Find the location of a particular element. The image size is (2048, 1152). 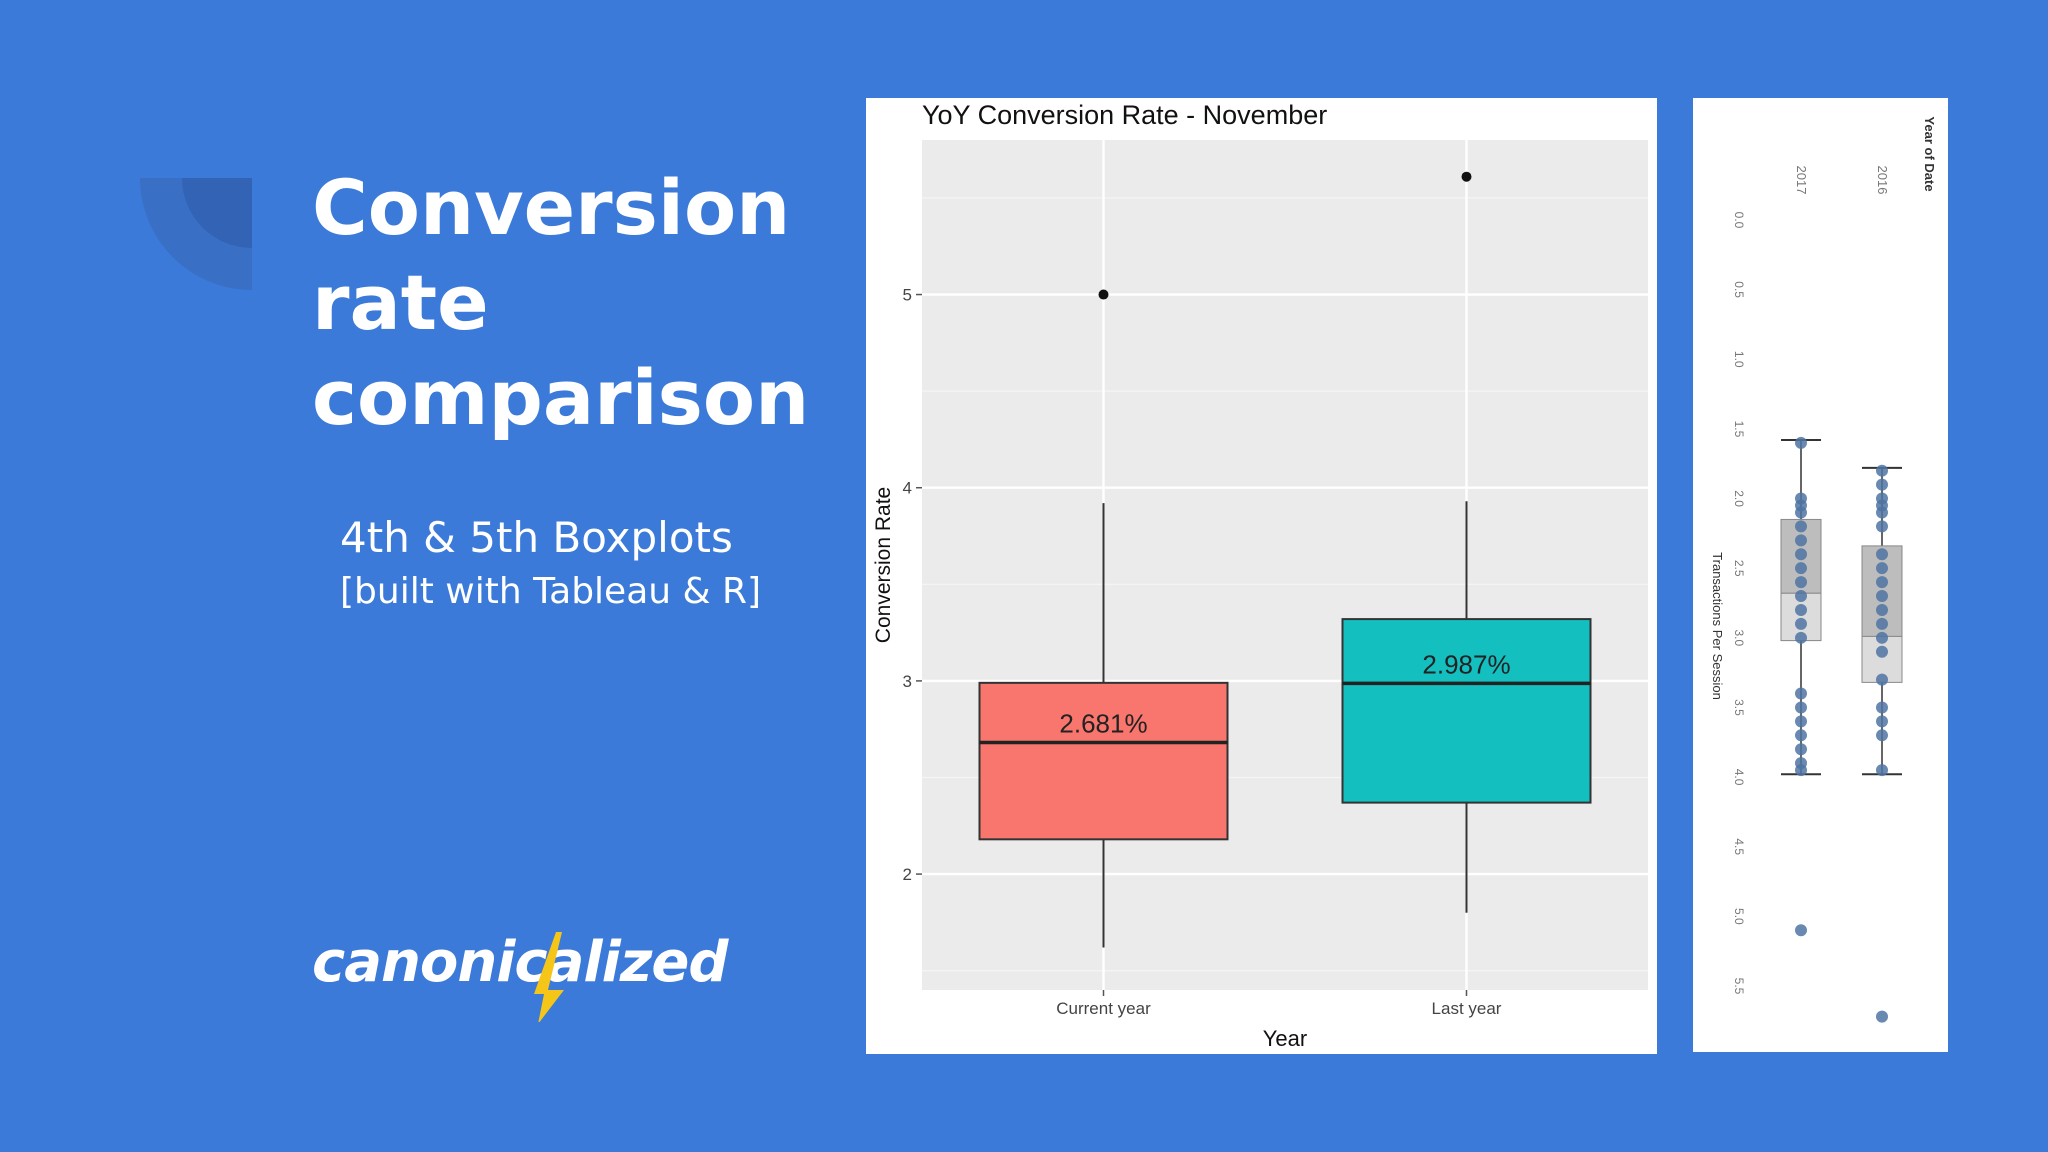

logo-bolt-icon is located at coordinates (549, 977).